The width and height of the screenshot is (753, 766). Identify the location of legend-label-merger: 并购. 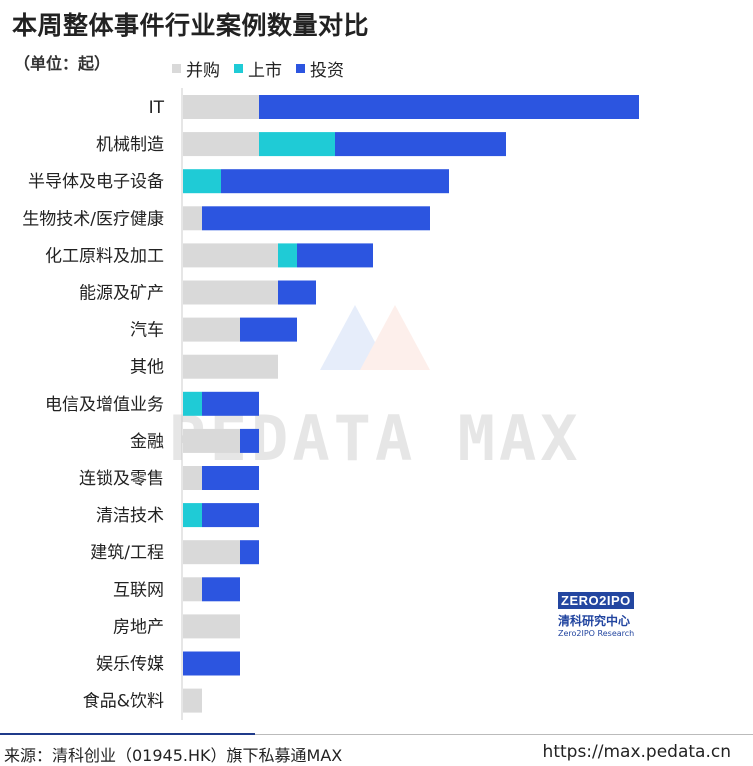
(203, 71).